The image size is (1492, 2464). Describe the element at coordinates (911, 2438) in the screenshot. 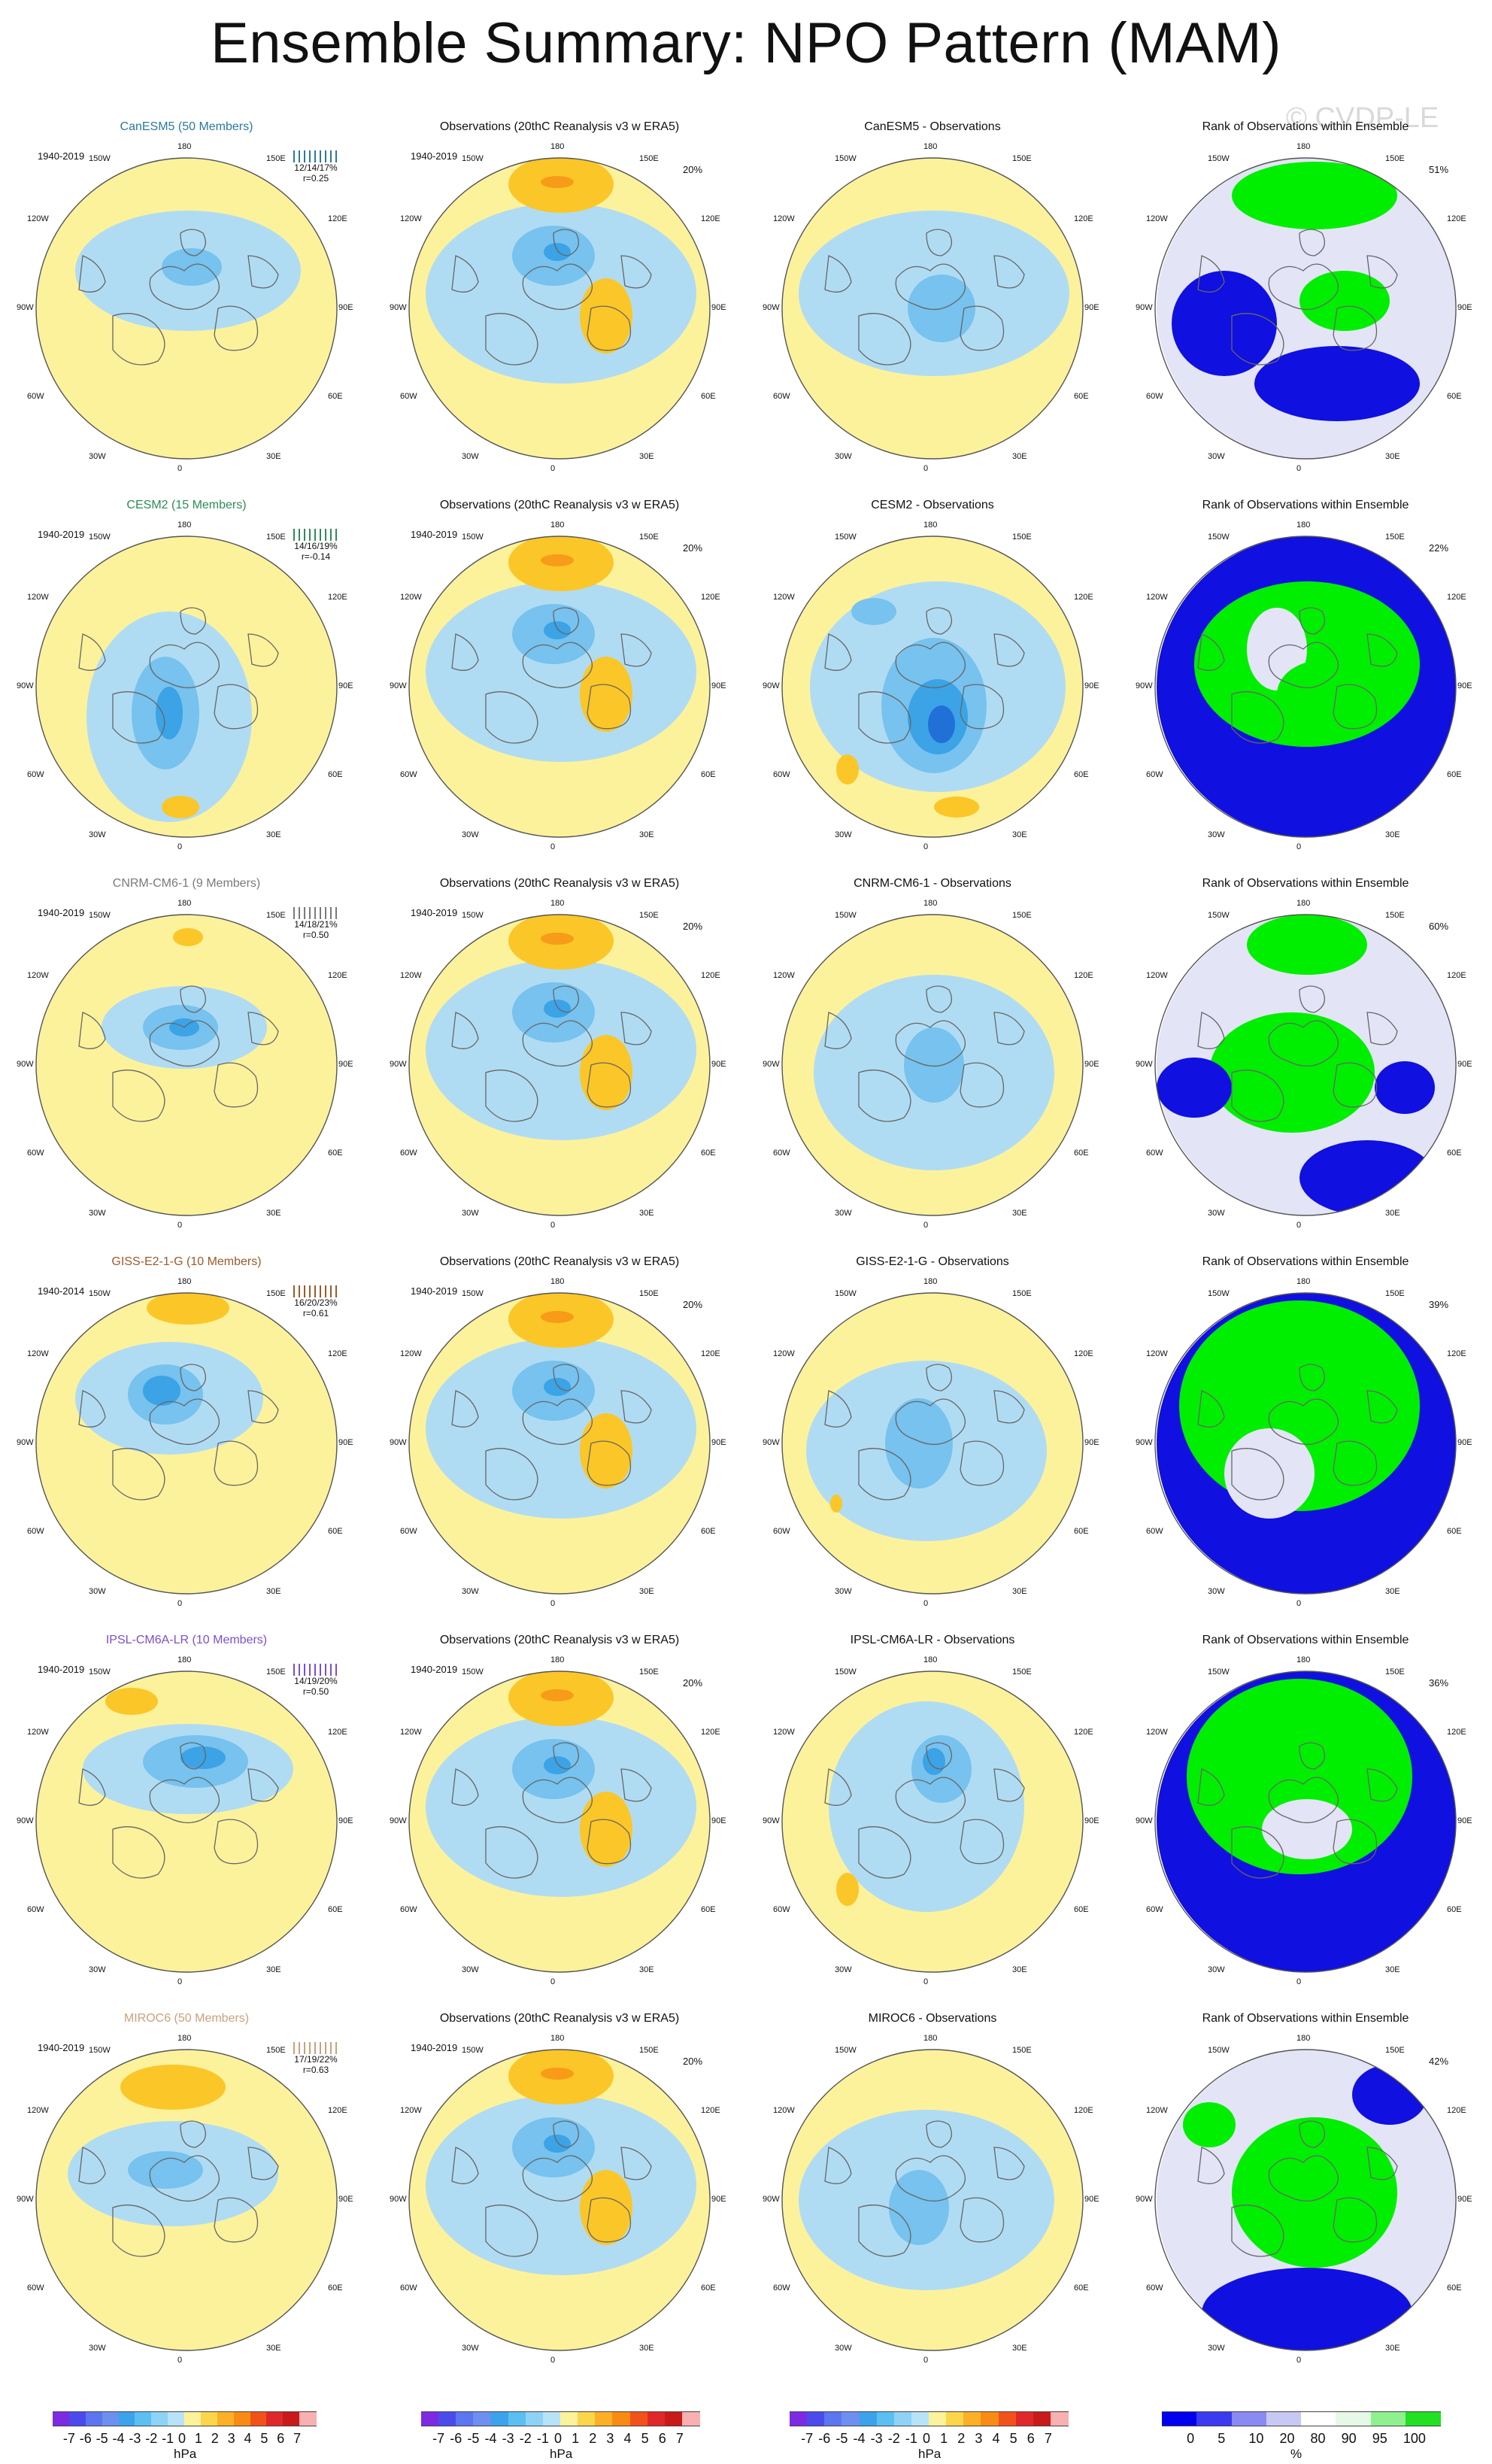

I see `colorbar-tick-label: -1` at that location.